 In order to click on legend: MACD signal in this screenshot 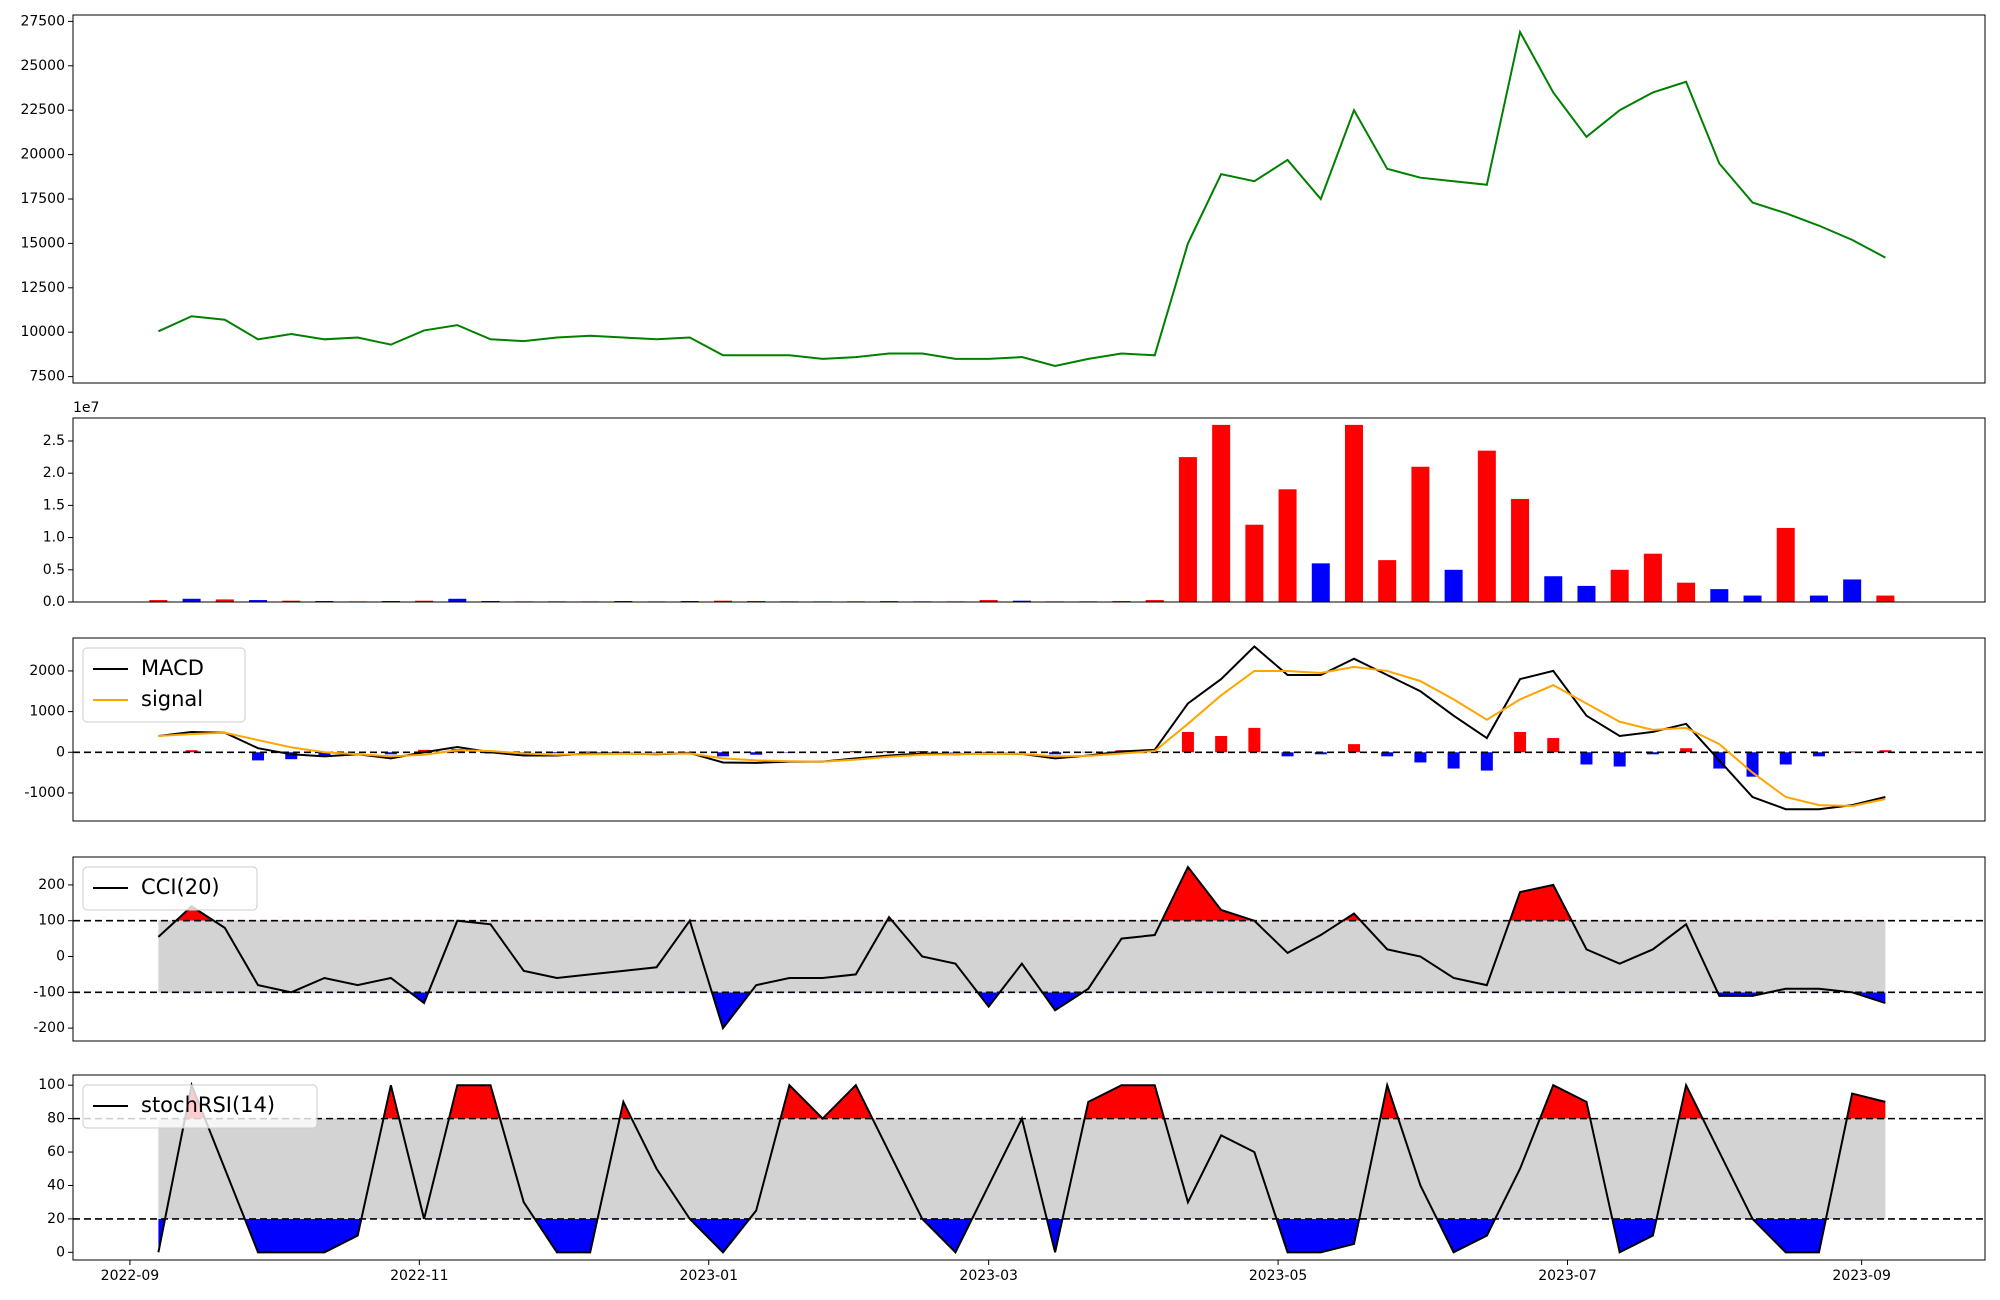, I will do `click(164, 685)`.